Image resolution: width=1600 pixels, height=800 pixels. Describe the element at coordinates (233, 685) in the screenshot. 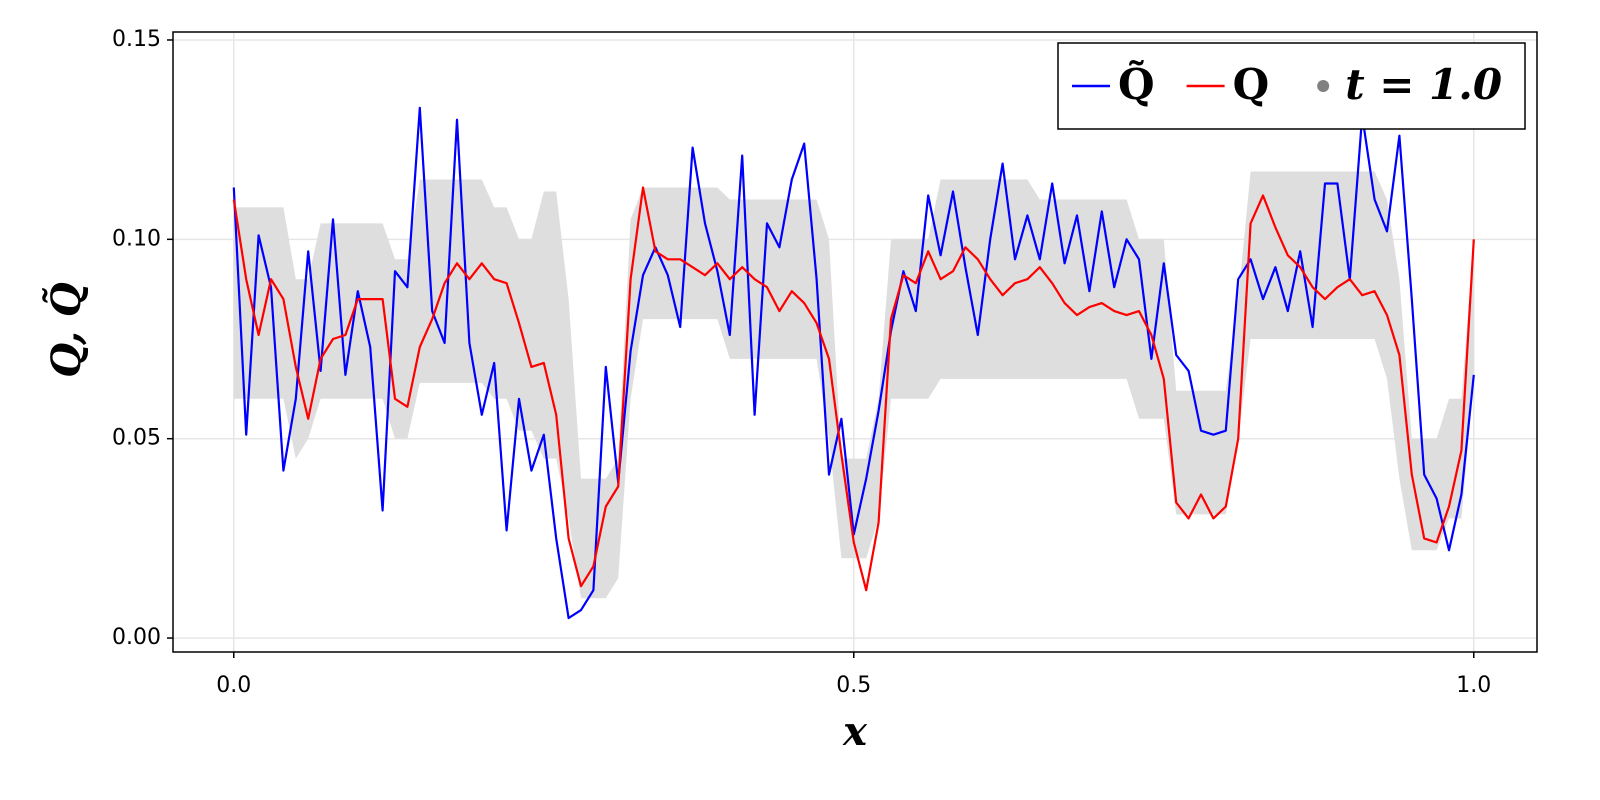

I see `x-tick-label: 0.0` at that location.